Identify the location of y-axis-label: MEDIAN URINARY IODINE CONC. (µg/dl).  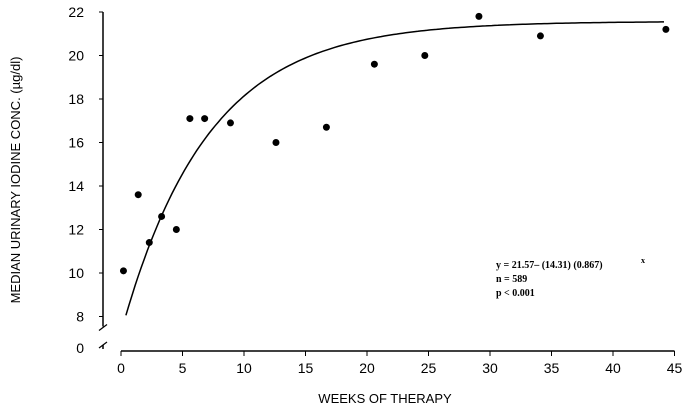
(15, 180).